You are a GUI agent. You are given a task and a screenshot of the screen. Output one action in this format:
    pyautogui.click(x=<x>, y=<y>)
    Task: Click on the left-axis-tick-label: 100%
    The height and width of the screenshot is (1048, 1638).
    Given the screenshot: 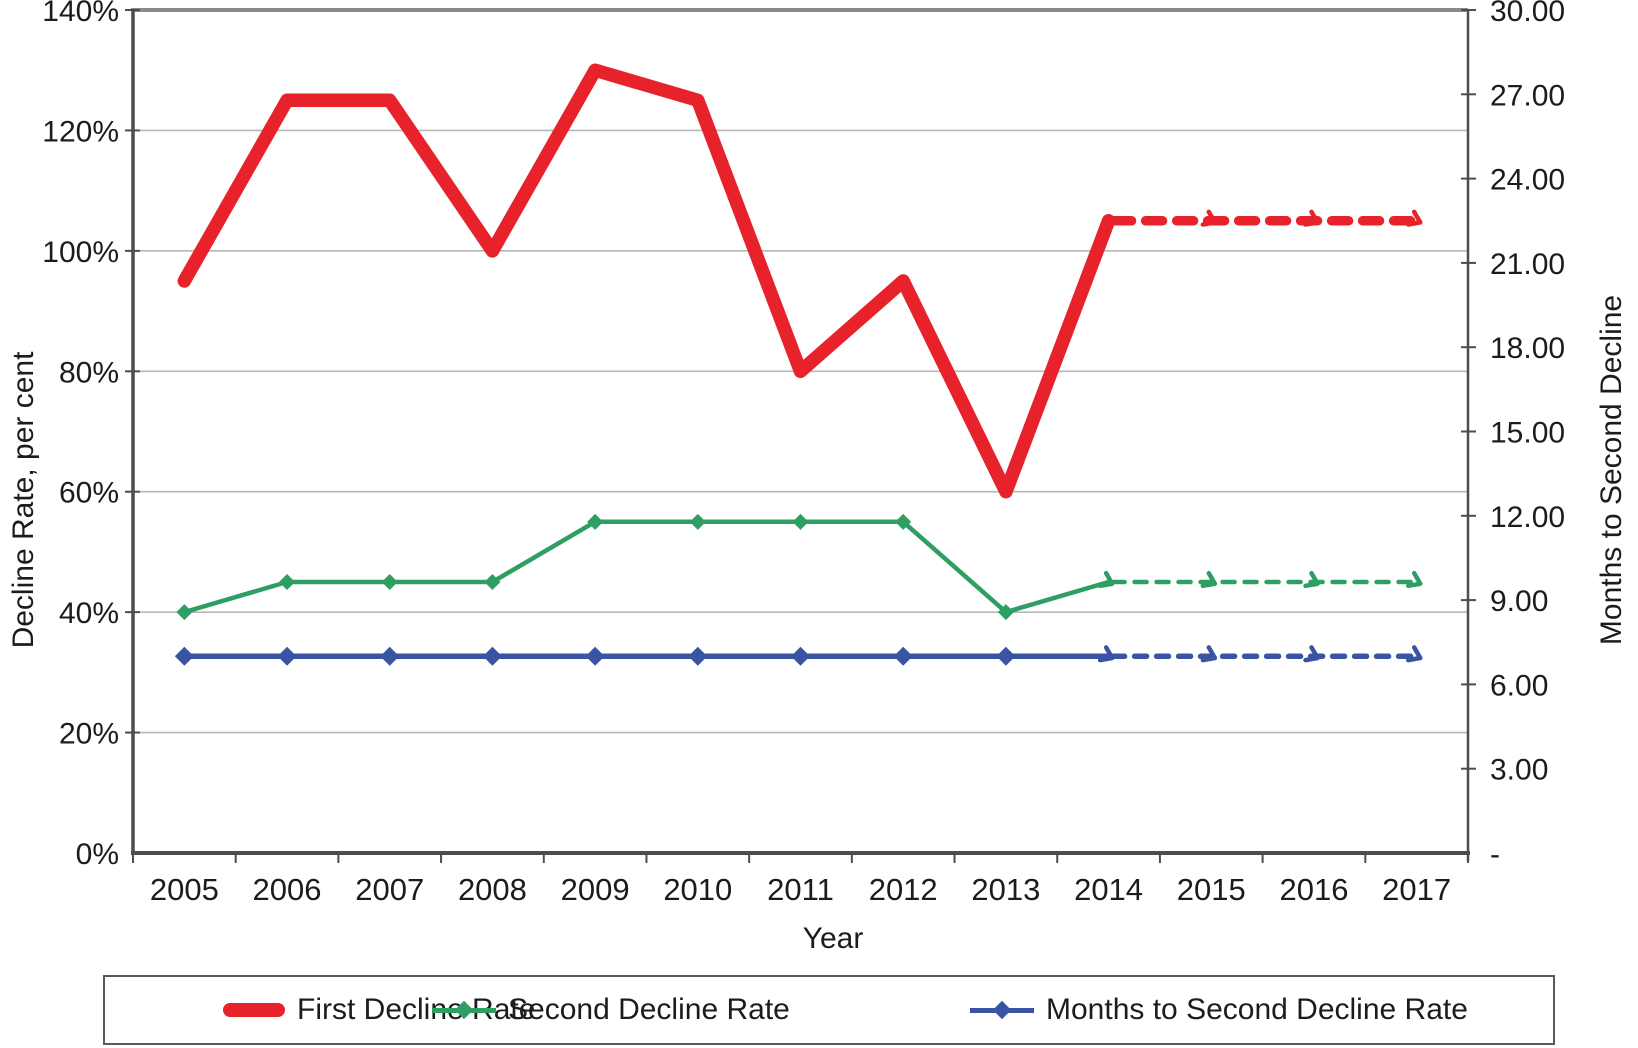 What is the action you would take?
    pyautogui.click(x=80, y=252)
    